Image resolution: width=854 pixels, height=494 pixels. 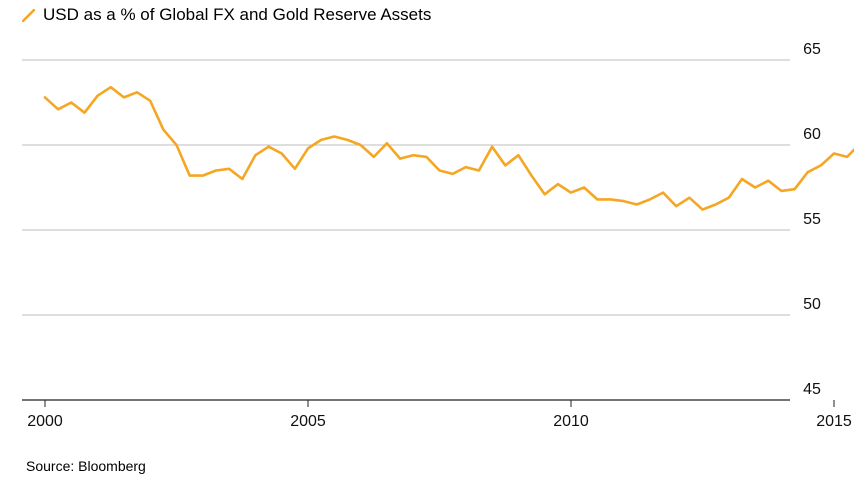 What do you see at coordinates (812, 304) in the screenshot?
I see `y-tick-label: 50` at bounding box center [812, 304].